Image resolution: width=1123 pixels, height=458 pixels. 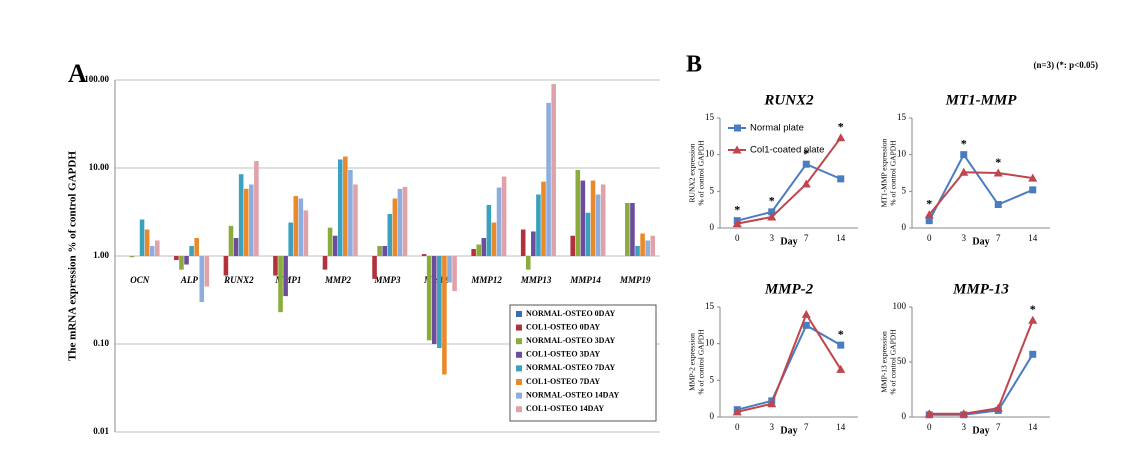 I want to click on y-tick-label: 100, so click(x=900, y=306).